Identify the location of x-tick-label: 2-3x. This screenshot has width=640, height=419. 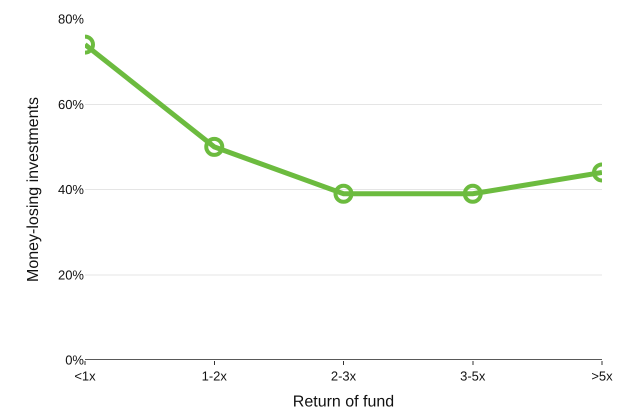
(343, 376).